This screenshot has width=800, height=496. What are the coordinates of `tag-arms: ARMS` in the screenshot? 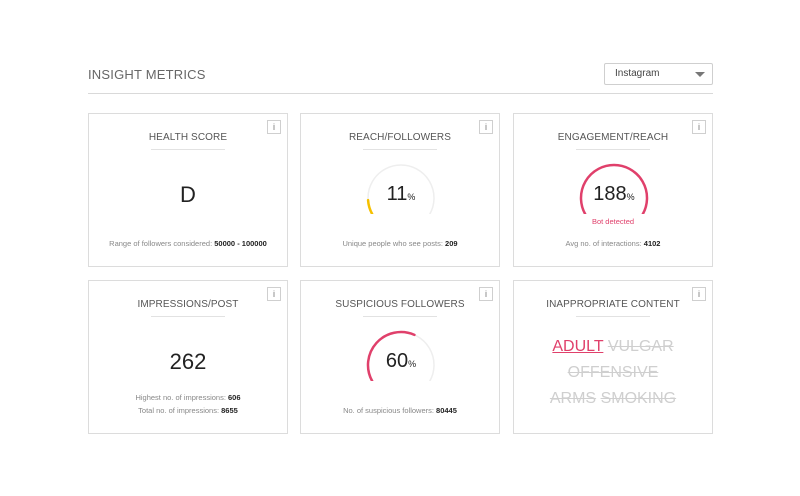 It's located at (573, 398).